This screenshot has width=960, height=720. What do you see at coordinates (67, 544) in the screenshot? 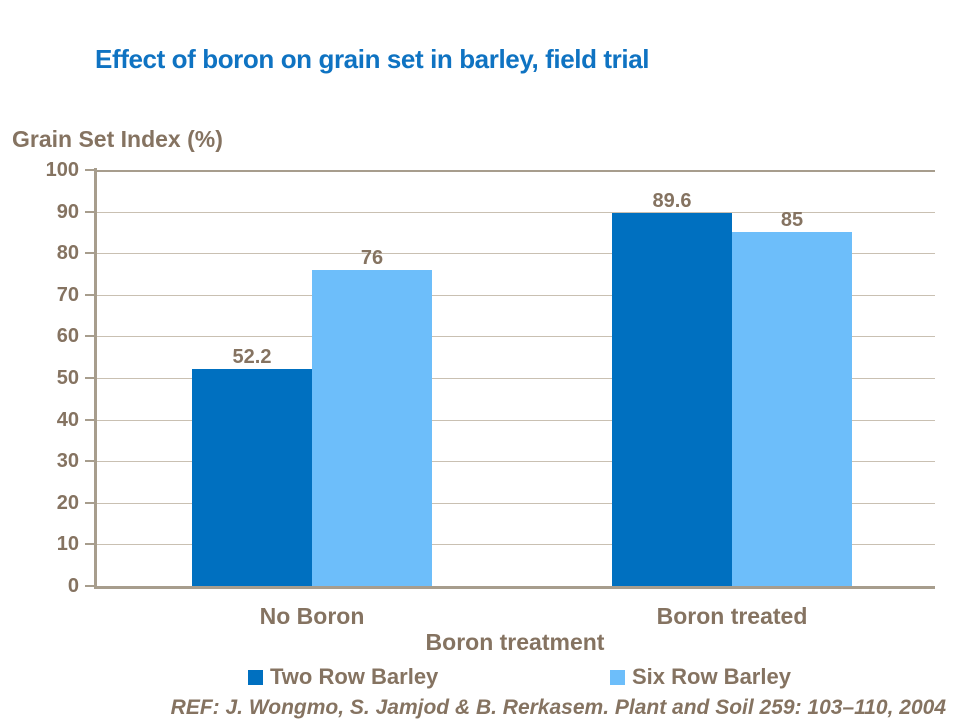
I see `y-tick-label-10: 10` at bounding box center [67, 544].